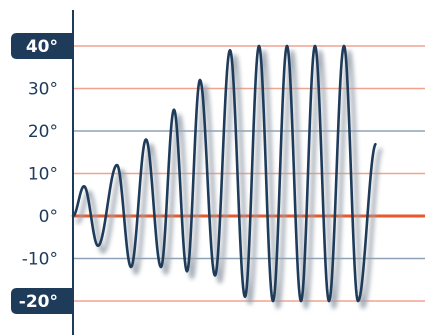 The height and width of the screenshot is (335, 425). I want to click on y-tick-label: -10°, so click(40, 260).